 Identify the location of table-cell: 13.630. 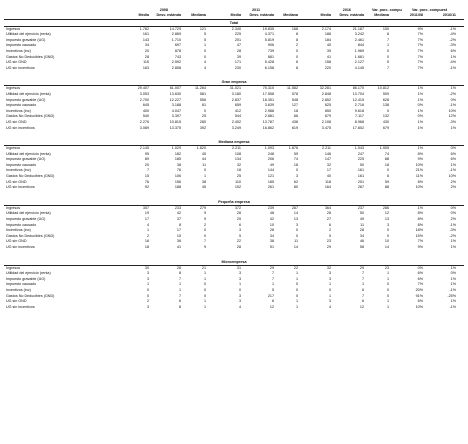
(175, 93).